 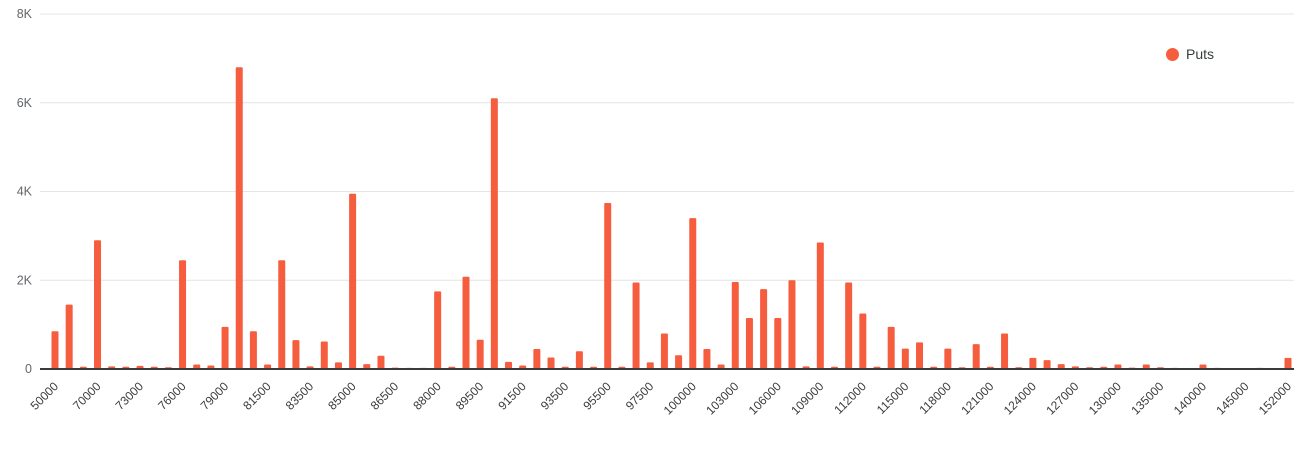 What do you see at coordinates (25, 192) in the screenshot?
I see `y-axis-tick-label: 4K` at bounding box center [25, 192].